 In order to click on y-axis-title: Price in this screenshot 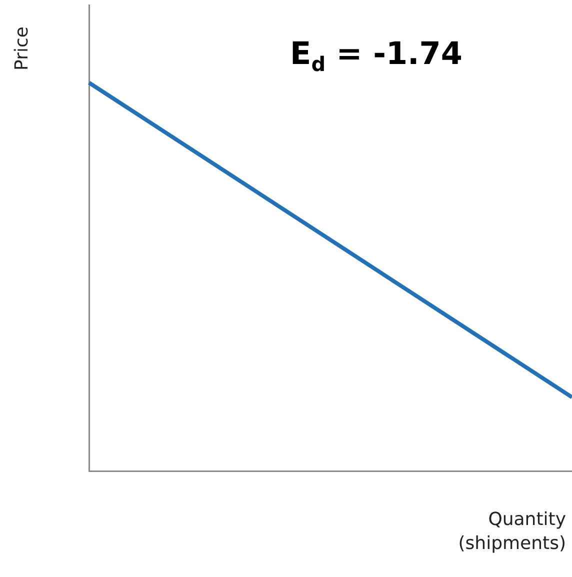, I will do `click(22, 49)`.